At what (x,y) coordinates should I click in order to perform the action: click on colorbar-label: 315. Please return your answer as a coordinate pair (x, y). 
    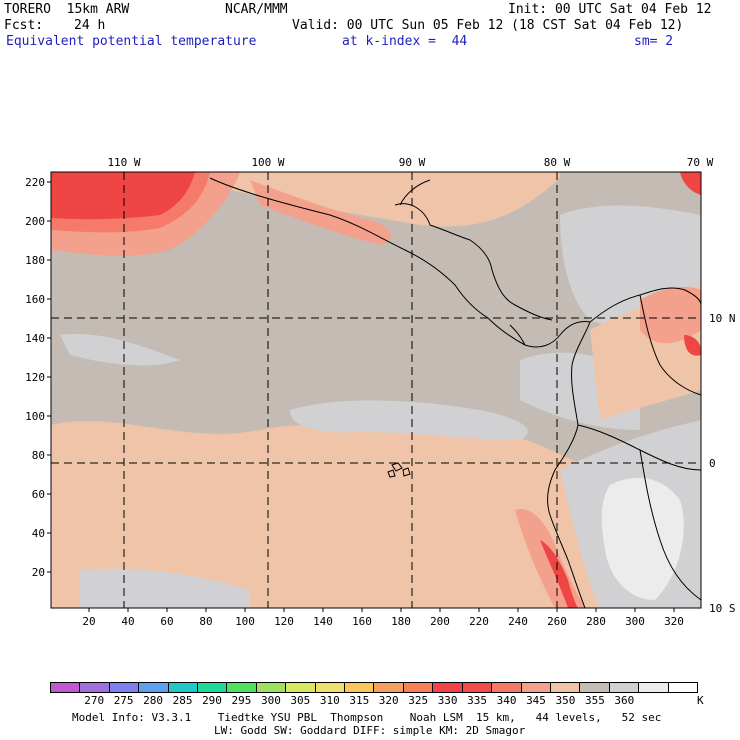
    Looking at the image, I should click on (359, 700).